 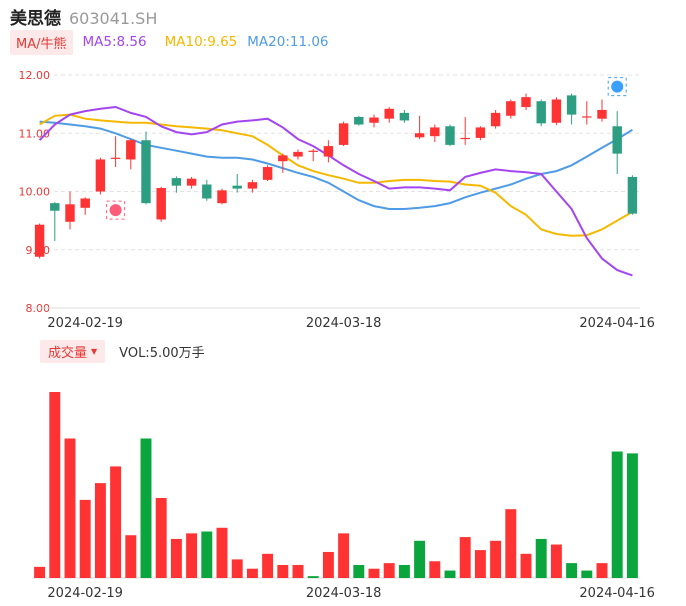 I want to click on volume-x-tick-label: 2024-02-19, so click(x=85, y=593).